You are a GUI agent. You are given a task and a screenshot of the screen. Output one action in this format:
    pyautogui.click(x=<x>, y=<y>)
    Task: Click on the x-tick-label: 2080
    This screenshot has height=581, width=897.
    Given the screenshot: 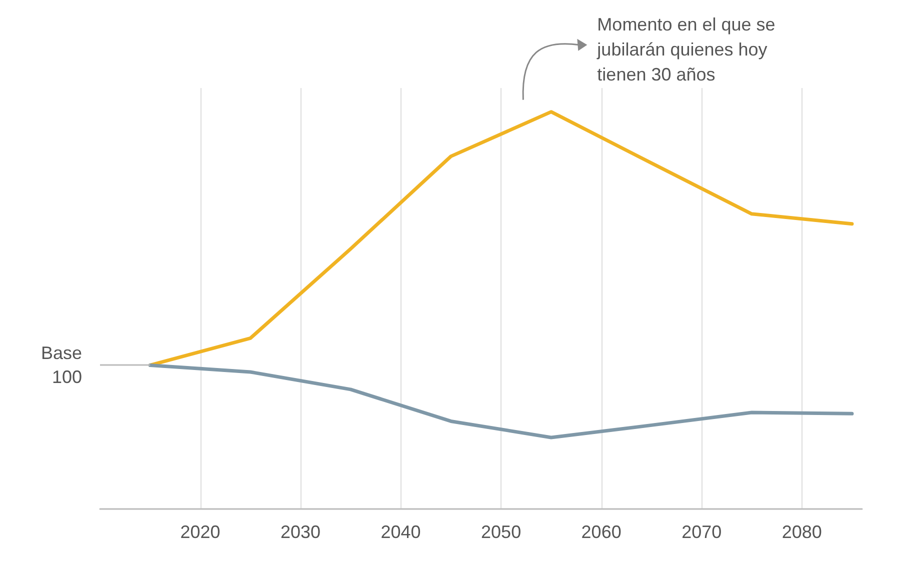 What is the action you would take?
    pyautogui.click(x=802, y=532)
    